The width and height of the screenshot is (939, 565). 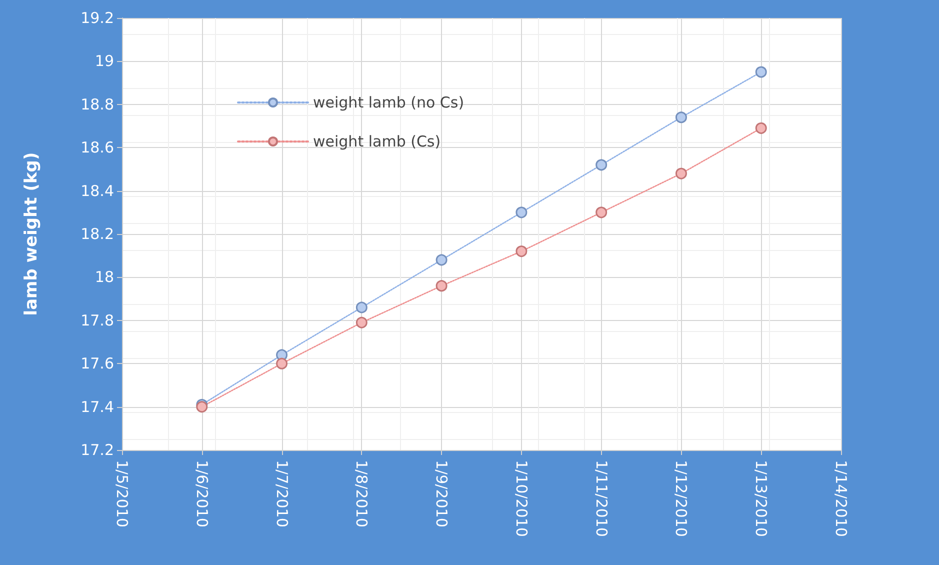 What do you see at coordinates (32, 234) in the screenshot?
I see `y-axis-title: lamb weight (kg)` at bounding box center [32, 234].